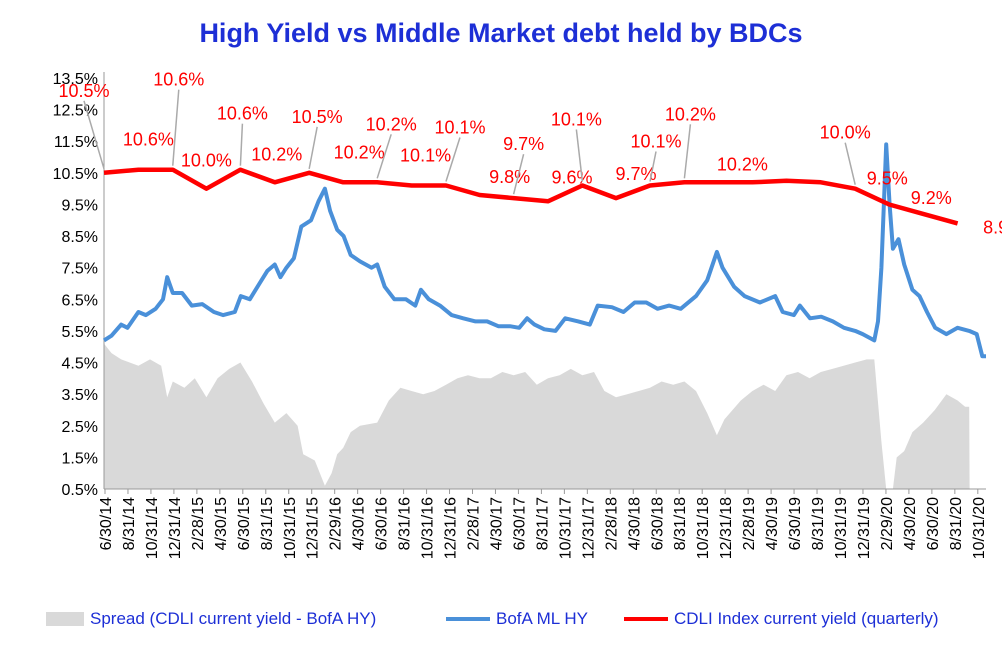 This screenshot has width=1002, height=652. What do you see at coordinates (405, 523) in the screenshot?
I see `x-tick-label: 8/31/16` at bounding box center [405, 523].